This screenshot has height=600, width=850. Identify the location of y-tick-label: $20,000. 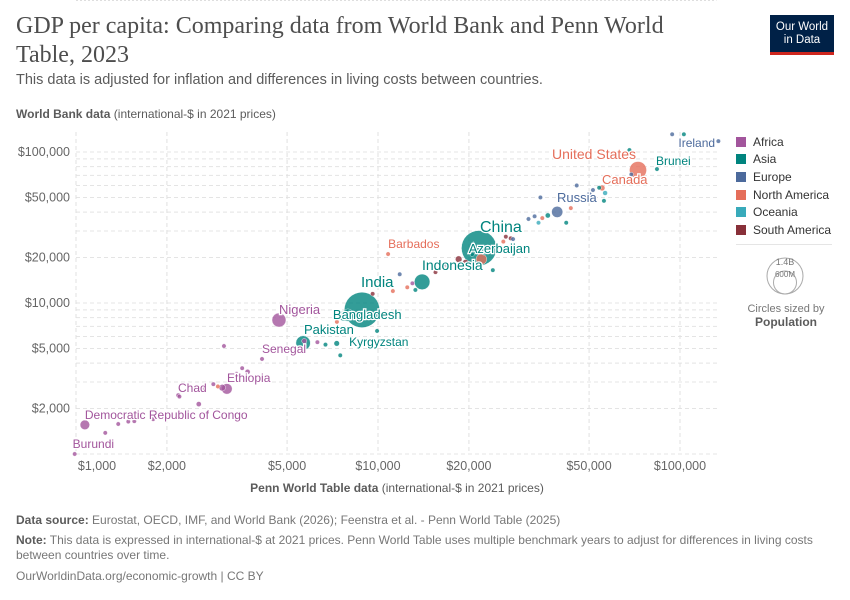
(47, 258).